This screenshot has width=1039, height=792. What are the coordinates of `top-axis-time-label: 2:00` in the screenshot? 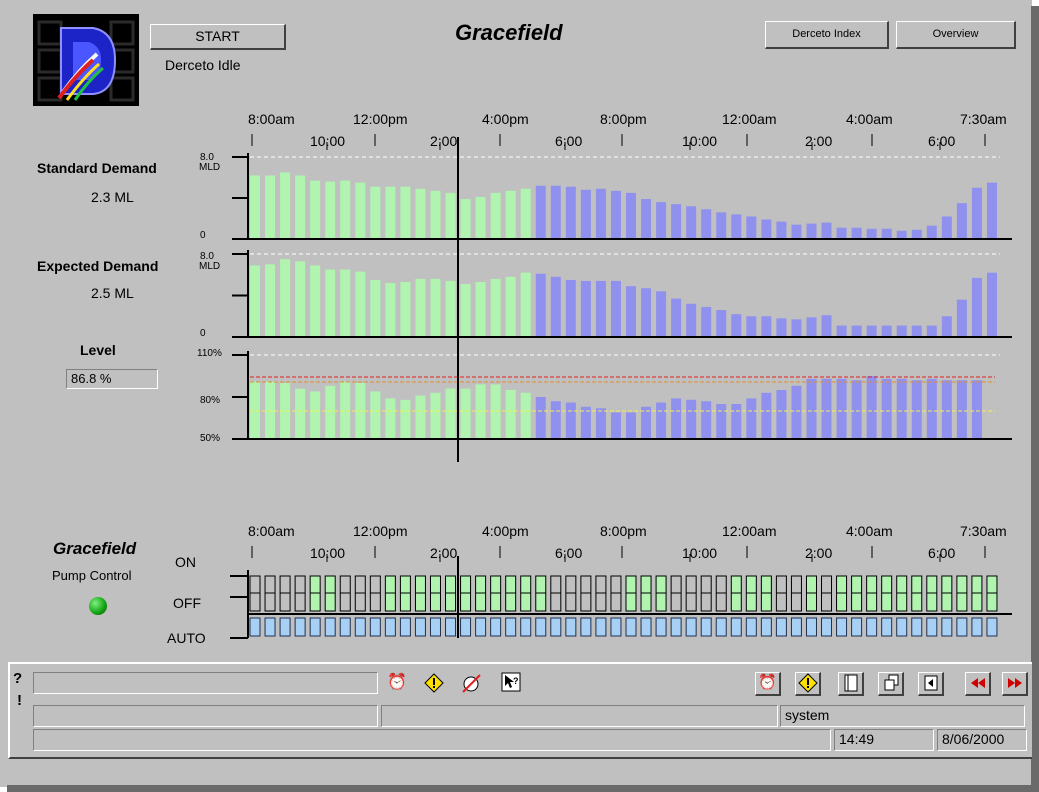 It's located at (818, 141).